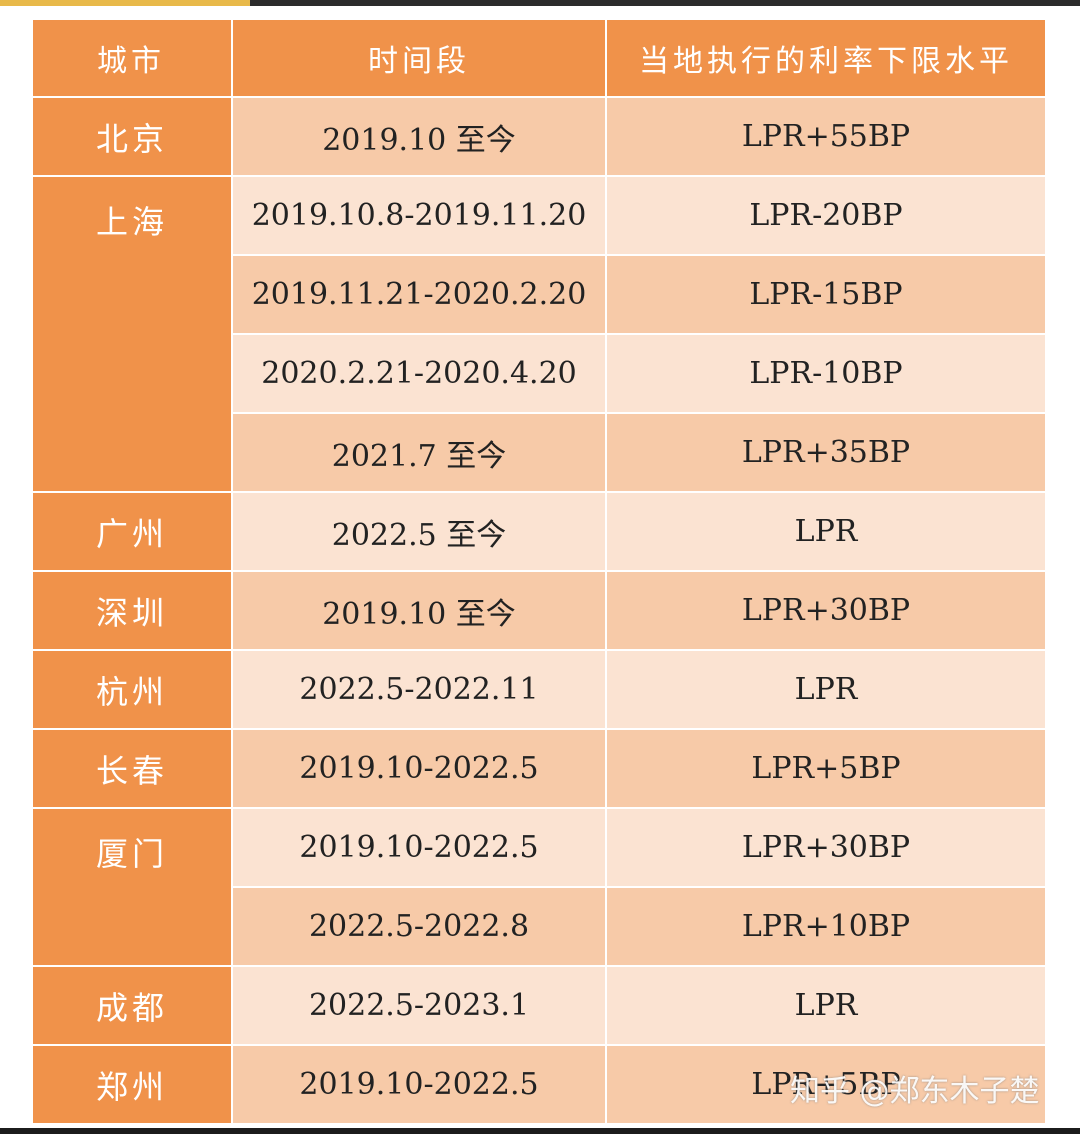 The image size is (1080, 1134). Describe the element at coordinates (133, 888) in the screenshot. I see `city-cell: 厦门` at that location.